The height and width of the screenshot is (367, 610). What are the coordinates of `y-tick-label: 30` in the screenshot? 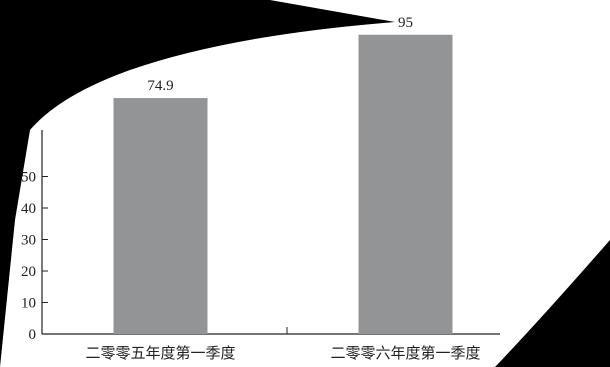 It's located at (28, 241).